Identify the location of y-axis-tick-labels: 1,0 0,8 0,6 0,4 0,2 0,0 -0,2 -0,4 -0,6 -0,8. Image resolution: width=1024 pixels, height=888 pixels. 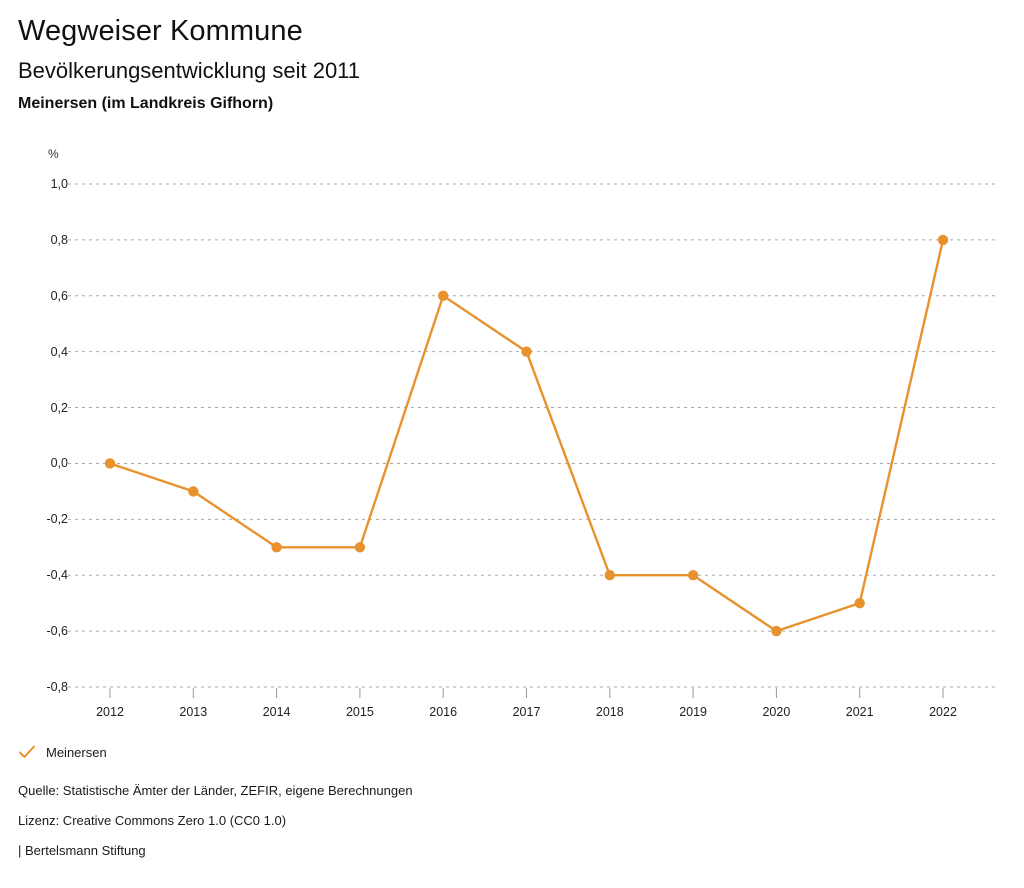
(34, 370).